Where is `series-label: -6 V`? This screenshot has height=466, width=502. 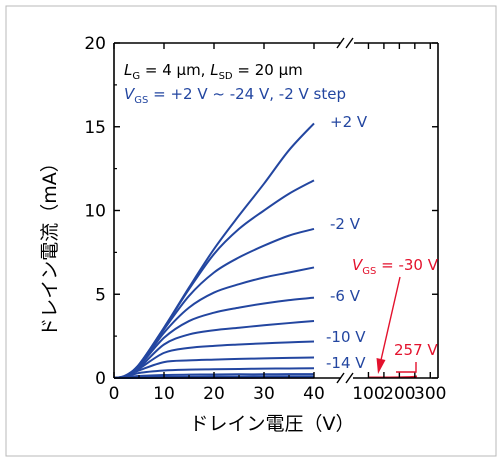
series-label: -6 V is located at coordinates (345, 296).